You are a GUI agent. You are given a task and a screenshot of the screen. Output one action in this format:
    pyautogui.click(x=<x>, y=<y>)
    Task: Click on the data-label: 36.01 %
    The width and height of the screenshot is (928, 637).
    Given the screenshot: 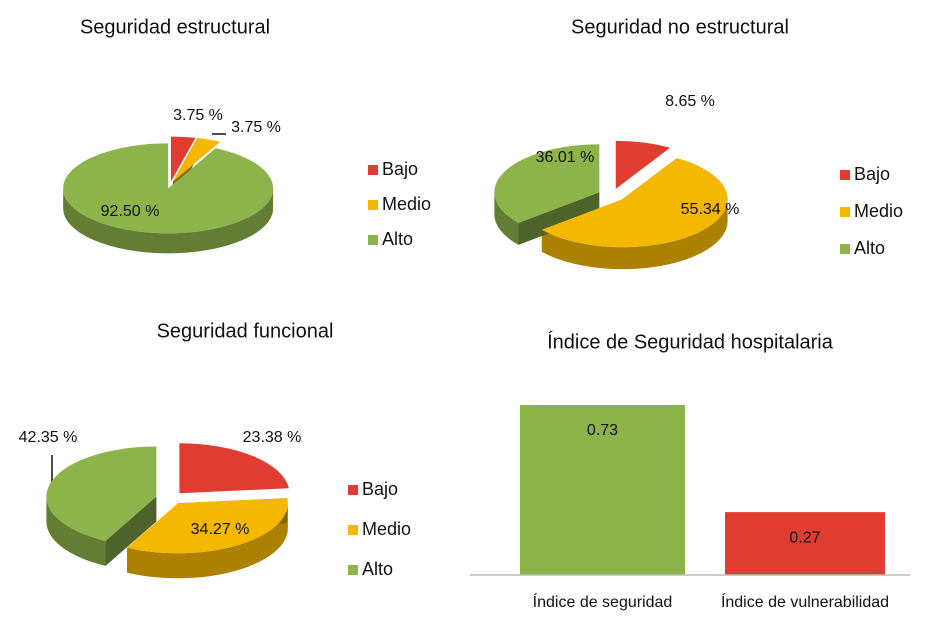 What is the action you would take?
    pyautogui.click(x=565, y=157)
    